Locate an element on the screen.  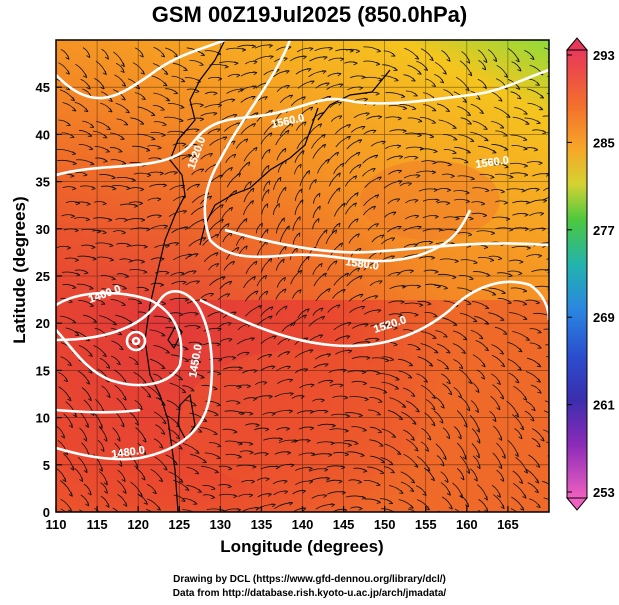
colorbar-label: 253 is located at coordinates (604, 492).